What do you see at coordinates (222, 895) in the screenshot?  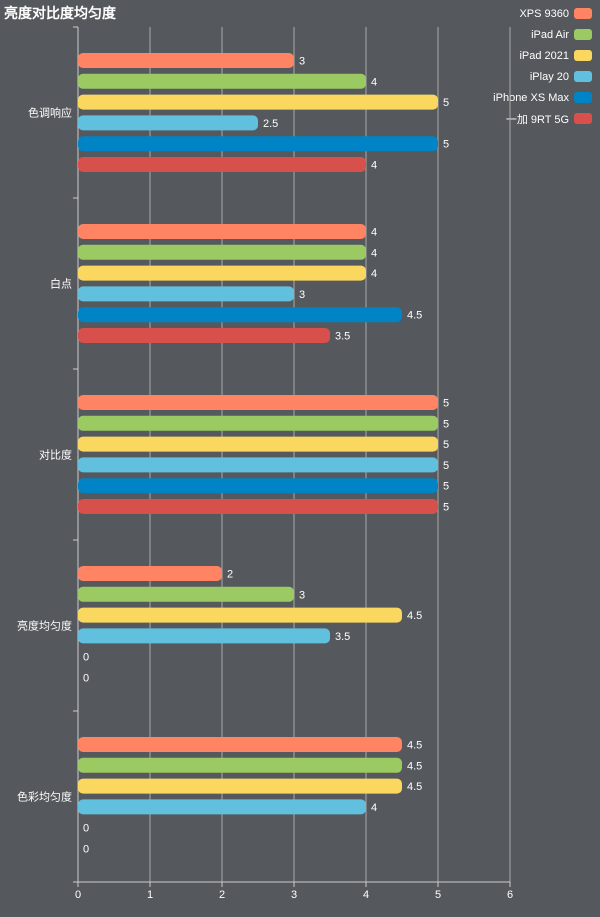 I see `x-tick-label: 2` at bounding box center [222, 895].